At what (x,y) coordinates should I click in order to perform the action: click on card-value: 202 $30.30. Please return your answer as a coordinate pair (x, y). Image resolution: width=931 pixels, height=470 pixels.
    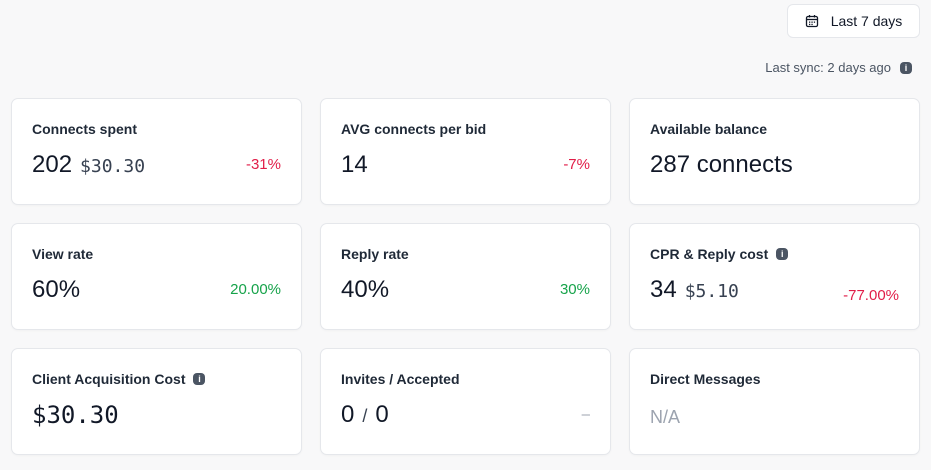
    Looking at the image, I should click on (88, 165).